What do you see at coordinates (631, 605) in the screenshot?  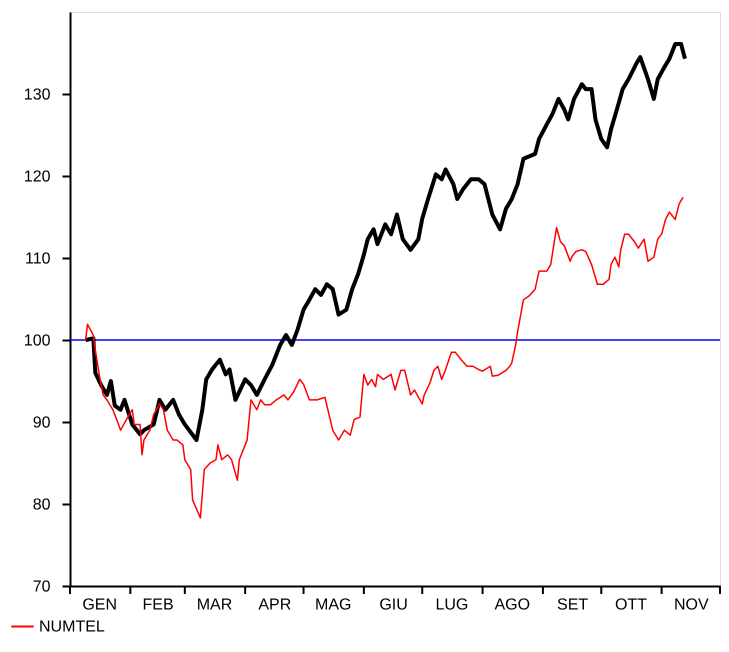 I see `x-tick-label: OTT` at bounding box center [631, 605].